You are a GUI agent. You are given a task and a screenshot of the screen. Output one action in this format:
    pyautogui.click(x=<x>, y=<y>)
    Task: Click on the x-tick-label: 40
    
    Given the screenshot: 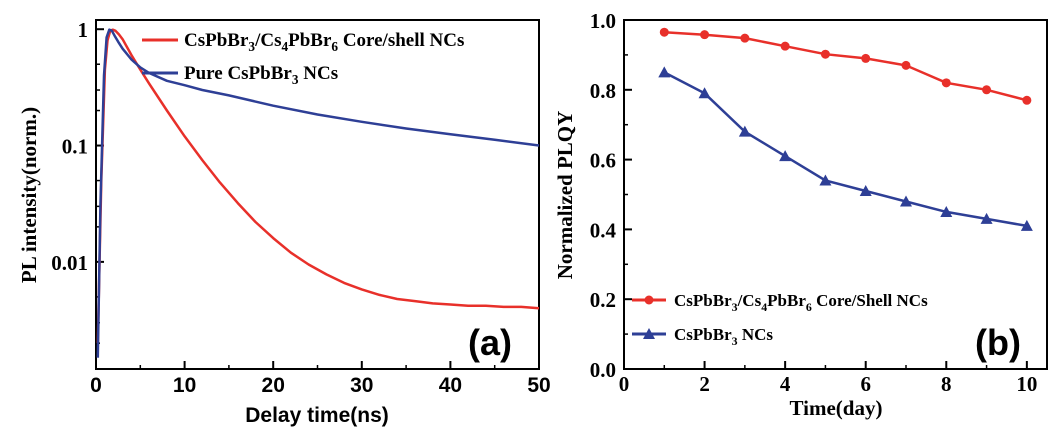 What is the action you would take?
    pyautogui.click(x=450, y=385)
    